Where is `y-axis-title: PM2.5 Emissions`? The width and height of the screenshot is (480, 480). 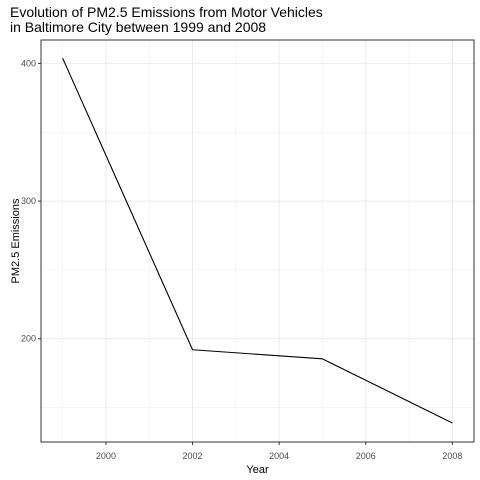 y-axis-title: PM2.5 Emissions is located at coordinates (16, 240).